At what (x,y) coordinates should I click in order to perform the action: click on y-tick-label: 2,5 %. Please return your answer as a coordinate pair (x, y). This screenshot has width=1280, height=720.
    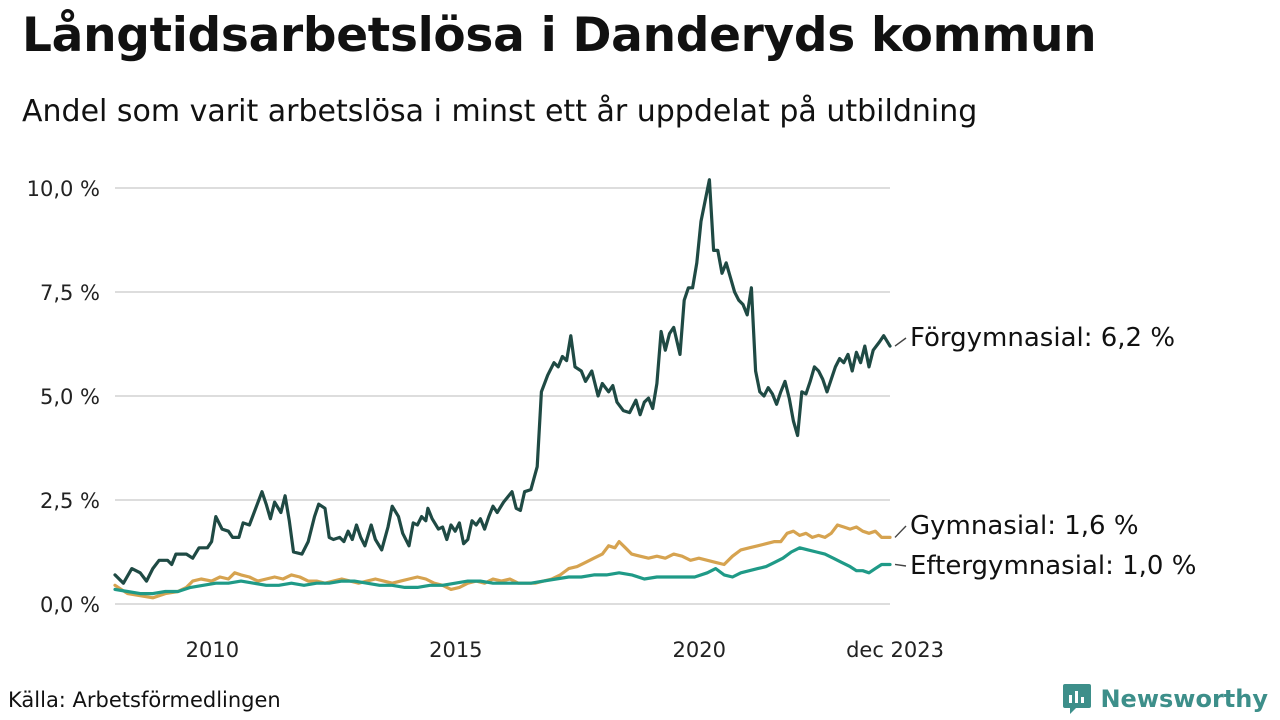
    Looking at the image, I should click on (70, 501).